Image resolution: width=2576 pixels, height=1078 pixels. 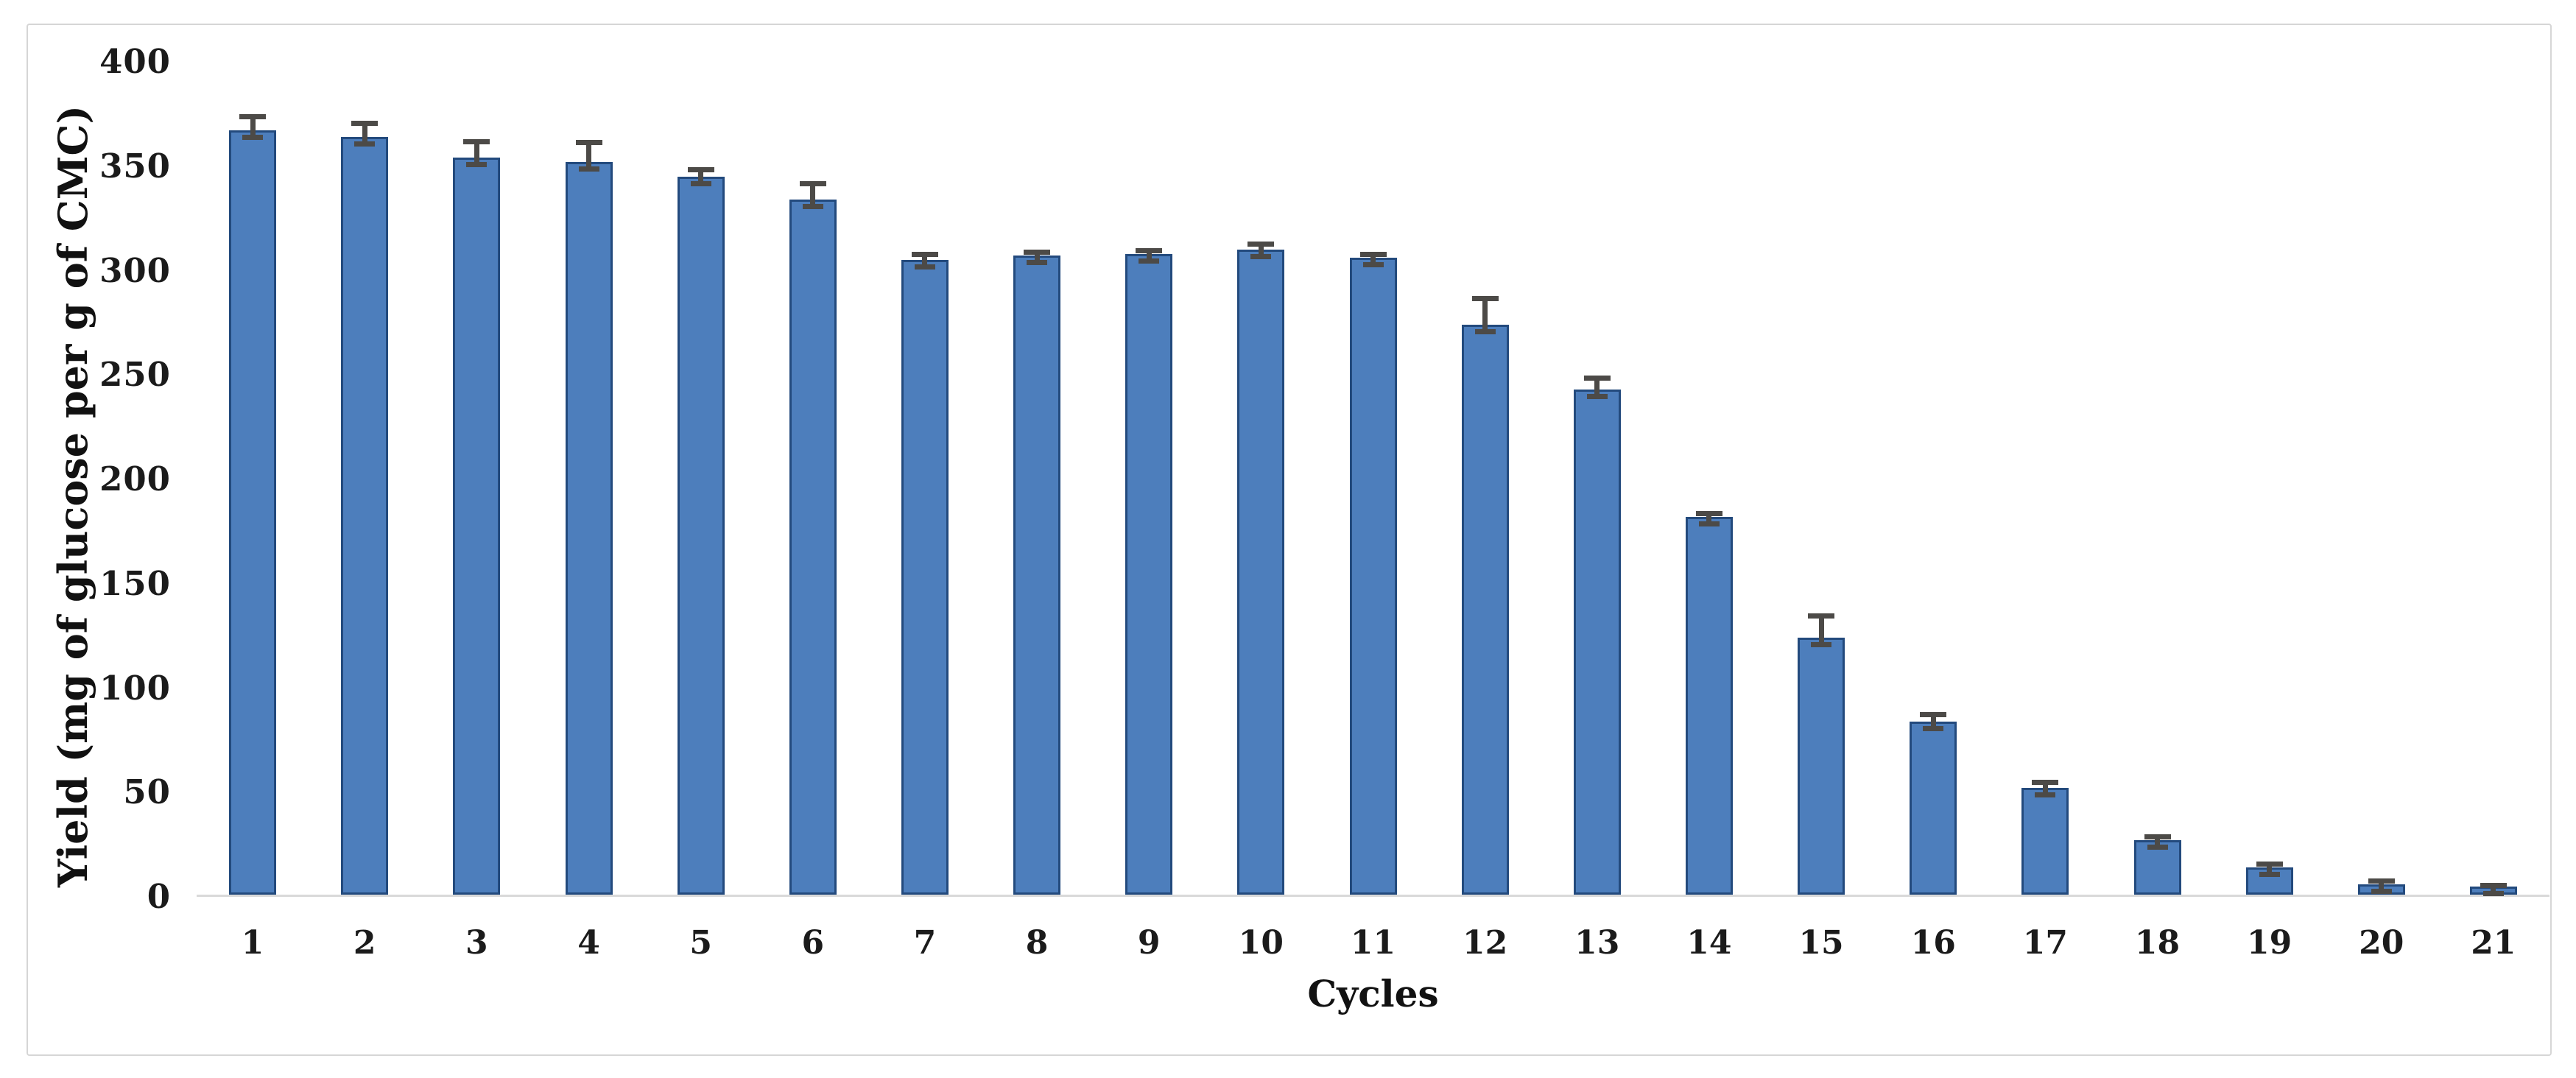 What do you see at coordinates (2269, 943) in the screenshot?
I see `x-tick-label: 19` at bounding box center [2269, 943].